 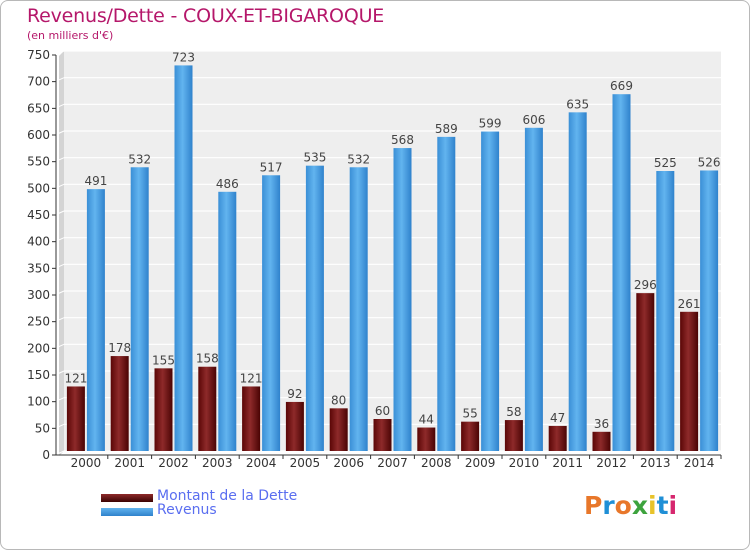 I want to click on data-label-revenus: 535, so click(x=314, y=158).